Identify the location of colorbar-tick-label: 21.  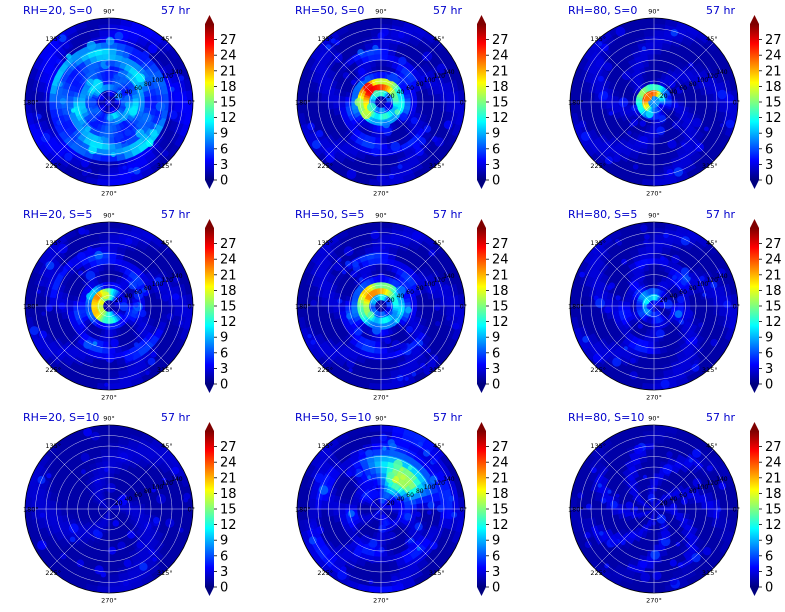
(773, 275).